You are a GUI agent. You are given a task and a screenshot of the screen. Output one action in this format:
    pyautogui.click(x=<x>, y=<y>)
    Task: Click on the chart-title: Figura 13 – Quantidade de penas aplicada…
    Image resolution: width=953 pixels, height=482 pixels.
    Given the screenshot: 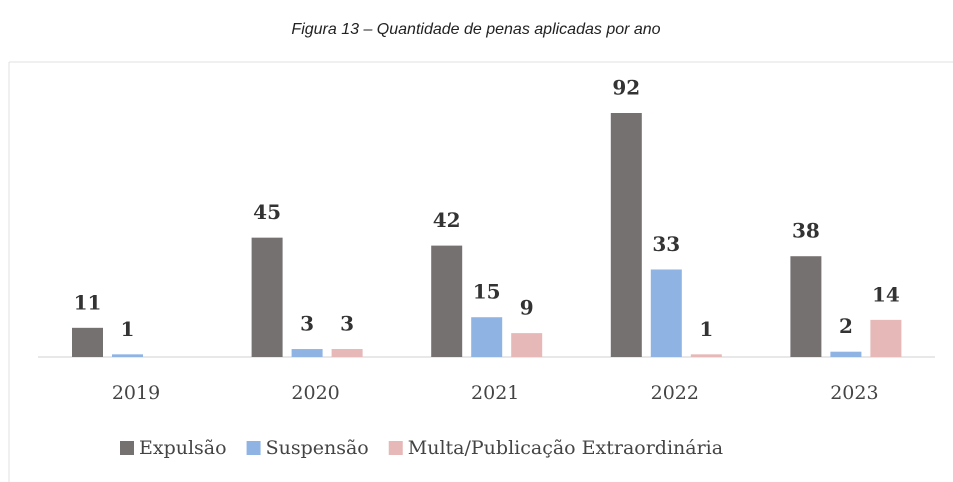 What is the action you would take?
    pyautogui.click(x=475, y=29)
    